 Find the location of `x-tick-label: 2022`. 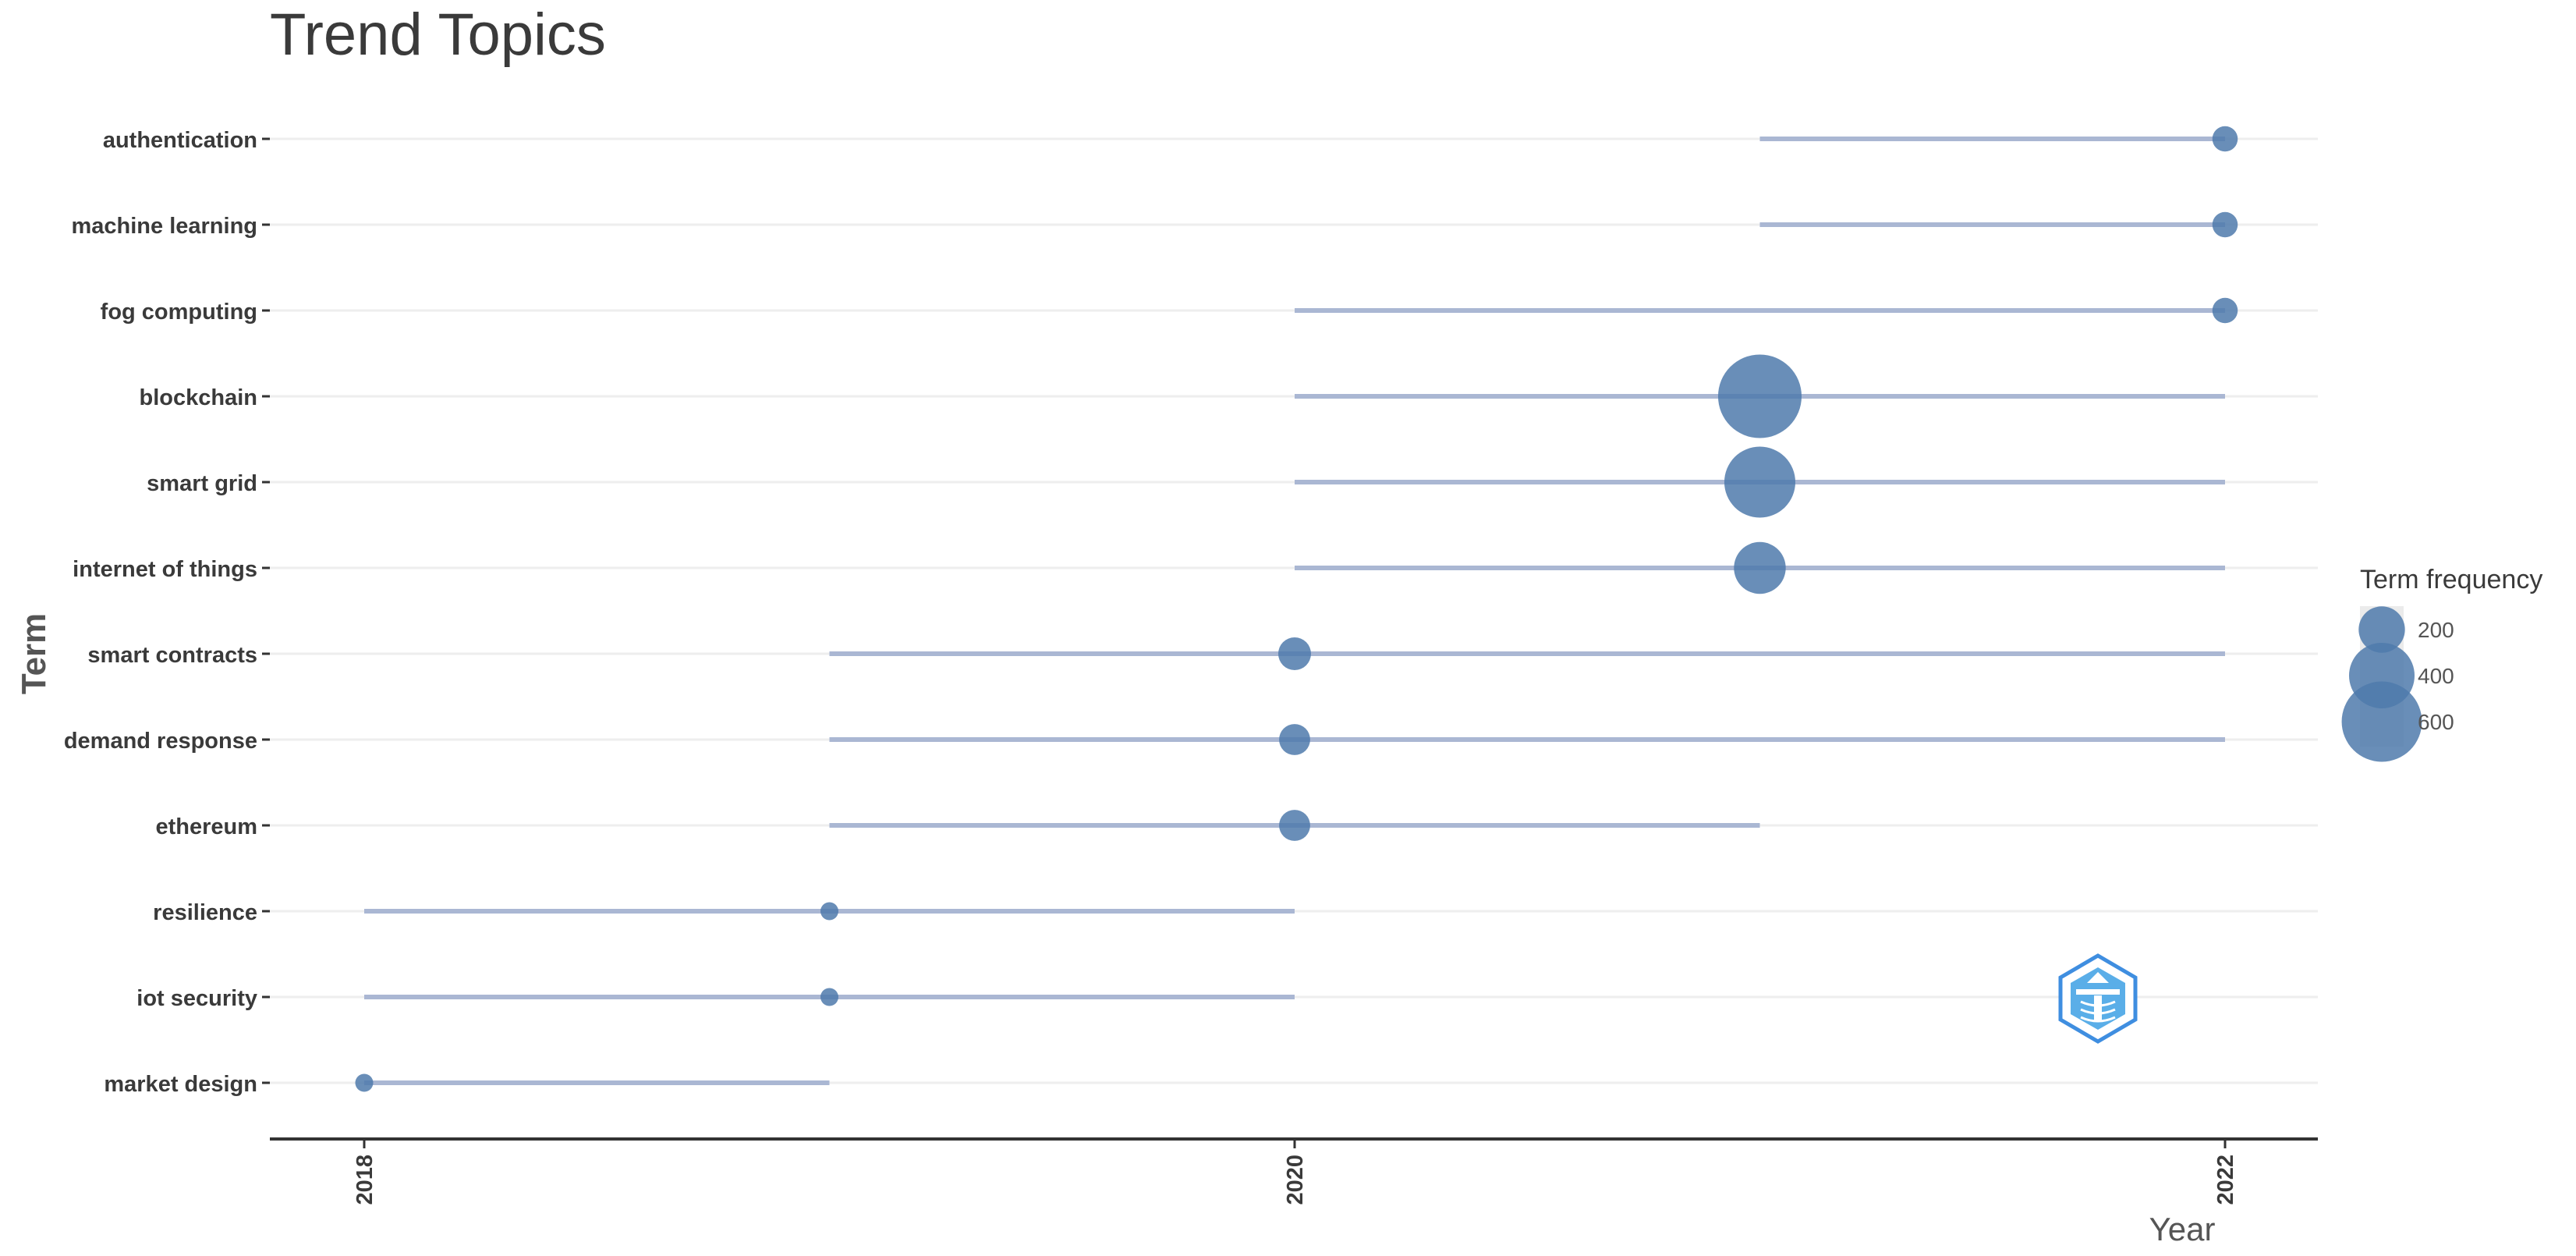

x-tick-label: 2022 is located at coordinates (2225, 1180).